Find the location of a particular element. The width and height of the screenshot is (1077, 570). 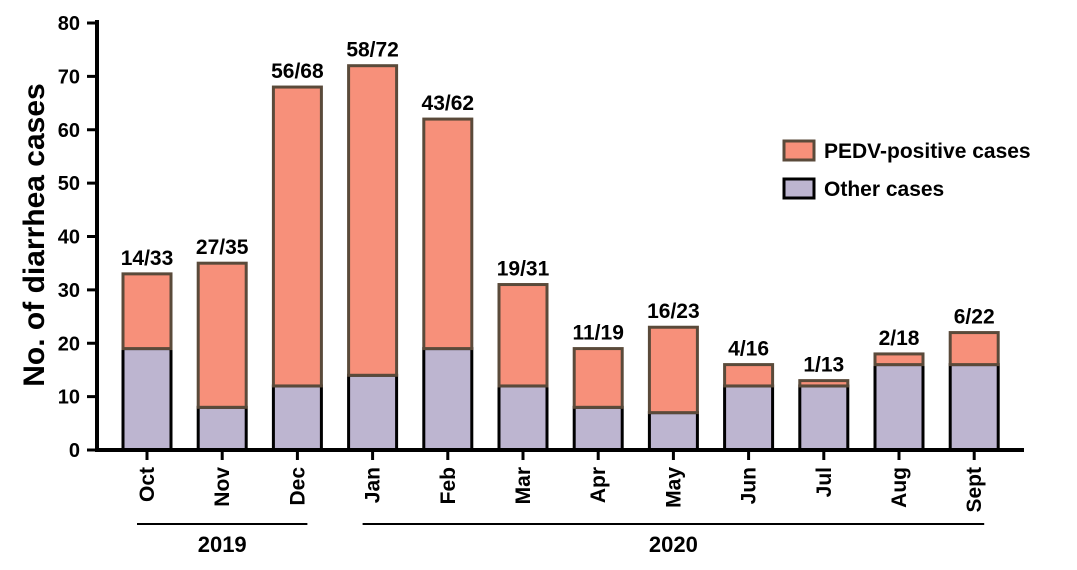

x-tick-label-jan: Jan is located at coordinates (373, 485).